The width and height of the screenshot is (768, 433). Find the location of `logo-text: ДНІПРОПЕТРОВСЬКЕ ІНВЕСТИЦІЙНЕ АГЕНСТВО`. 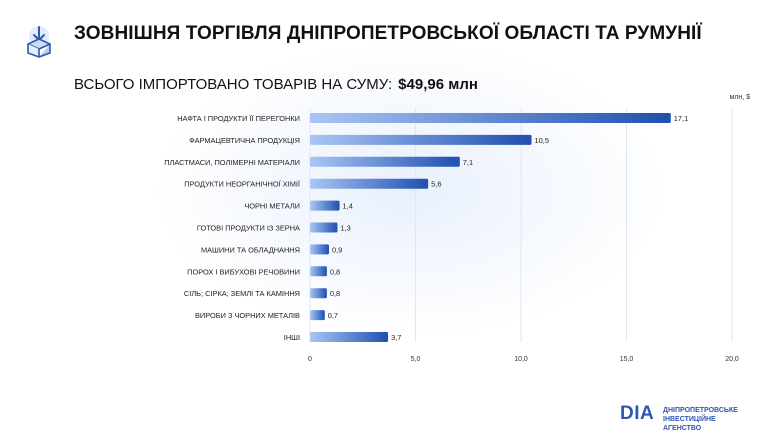

logo-text: ДНІПРОПЕТРОВСЬКЕ ІНВЕСТИЦІЙНЕ АГЕНСТВО is located at coordinates (708, 419).